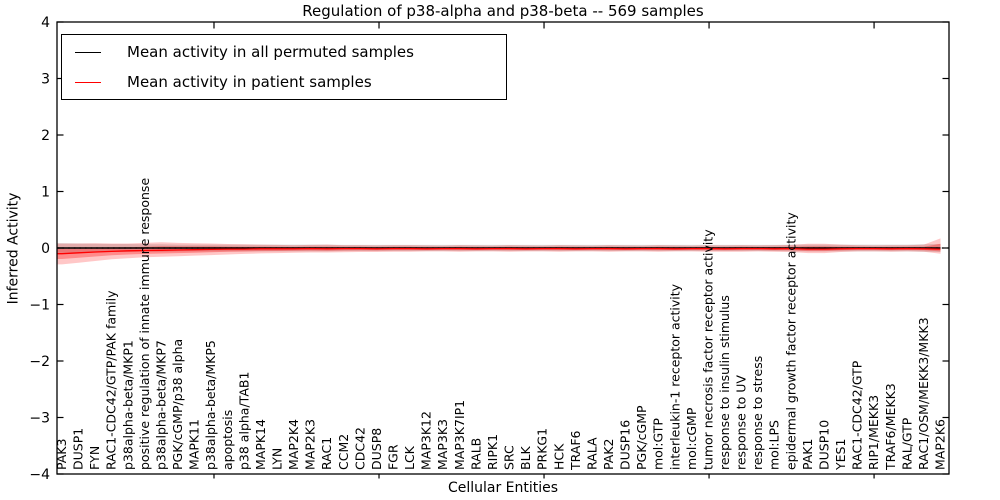 This screenshot has height=500, width=1000. I want to click on x-category-label: response to insulin stimulus, so click(724, 382).